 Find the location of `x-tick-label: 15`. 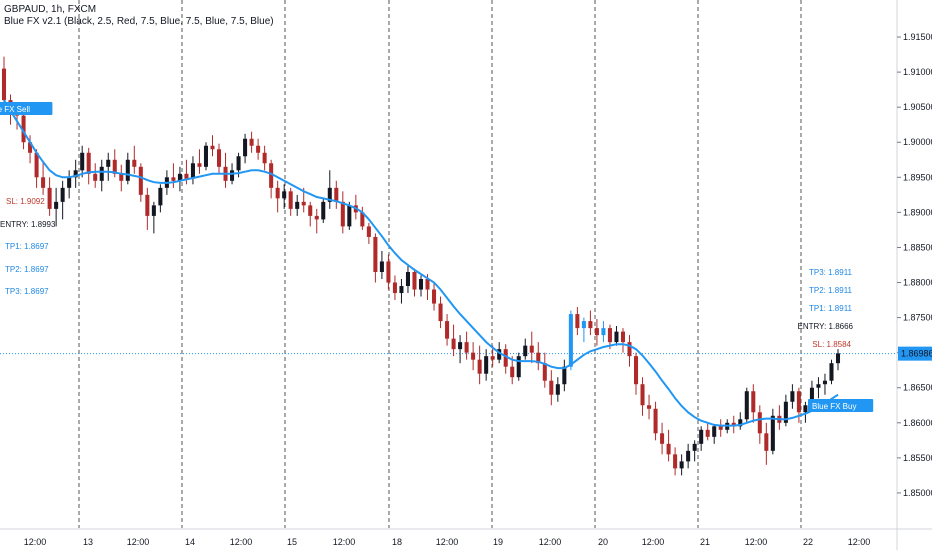

x-tick-label: 15 is located at coordinates (292, 542).